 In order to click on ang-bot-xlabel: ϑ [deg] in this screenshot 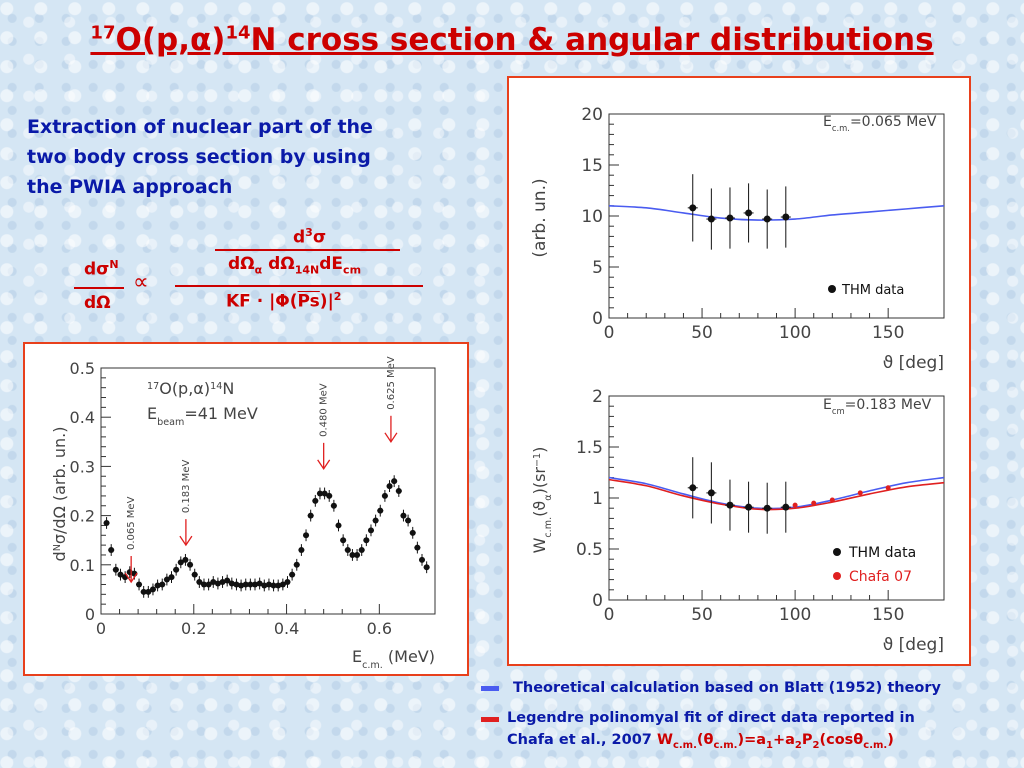, I will do `click(913, 645)`.